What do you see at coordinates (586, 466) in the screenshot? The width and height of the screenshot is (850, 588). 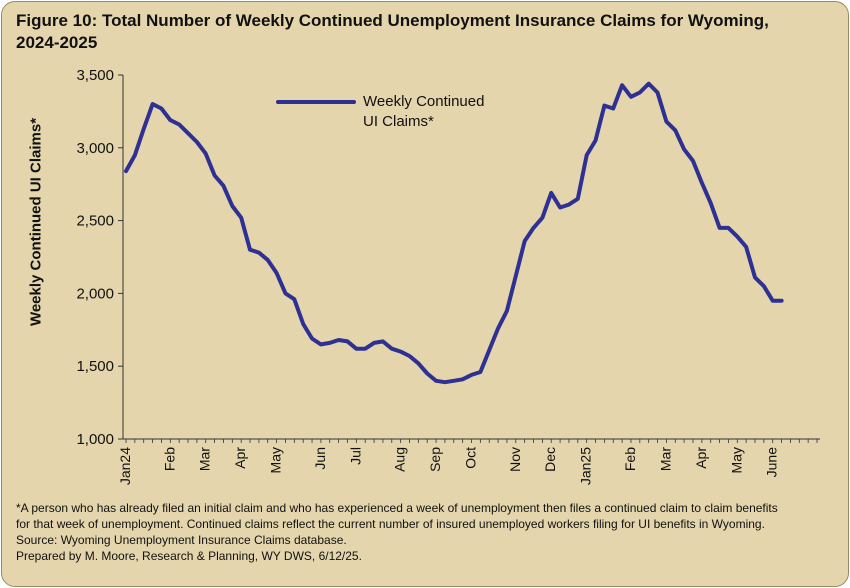 I see `x-tick-label: Jan25` at bounding box center [586, 466].